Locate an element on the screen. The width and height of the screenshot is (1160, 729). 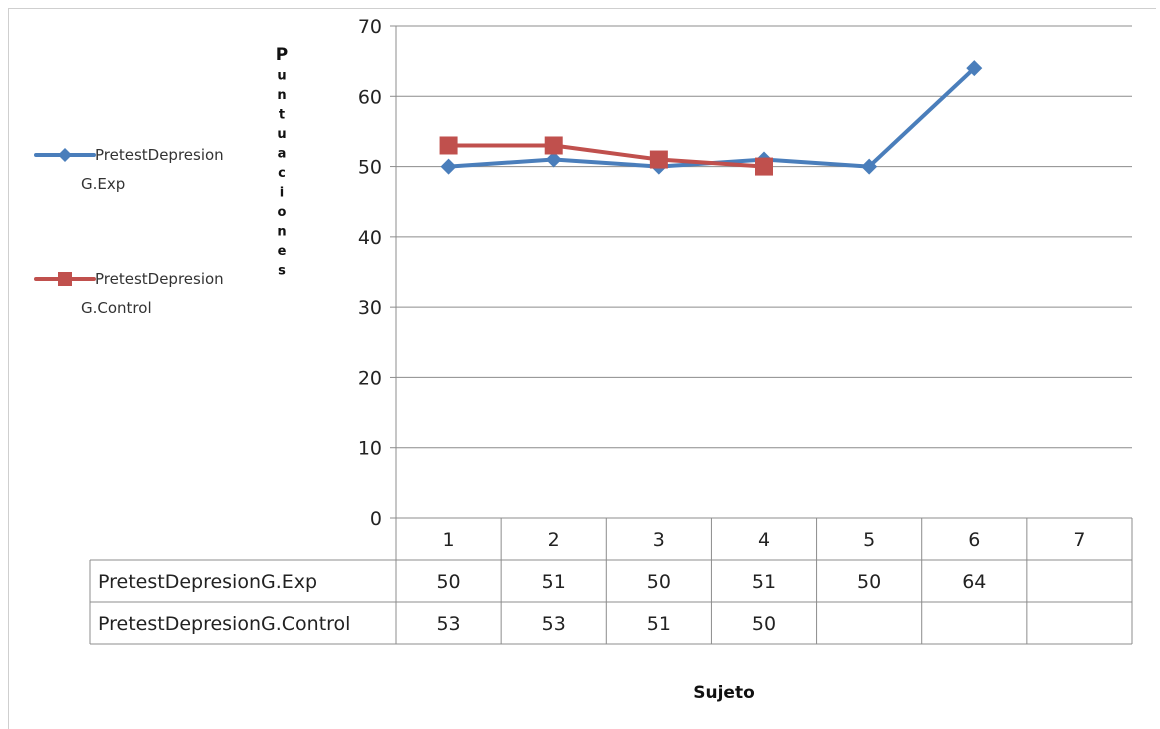
y-tick-label: 0 is located at coordinates (376, 519).